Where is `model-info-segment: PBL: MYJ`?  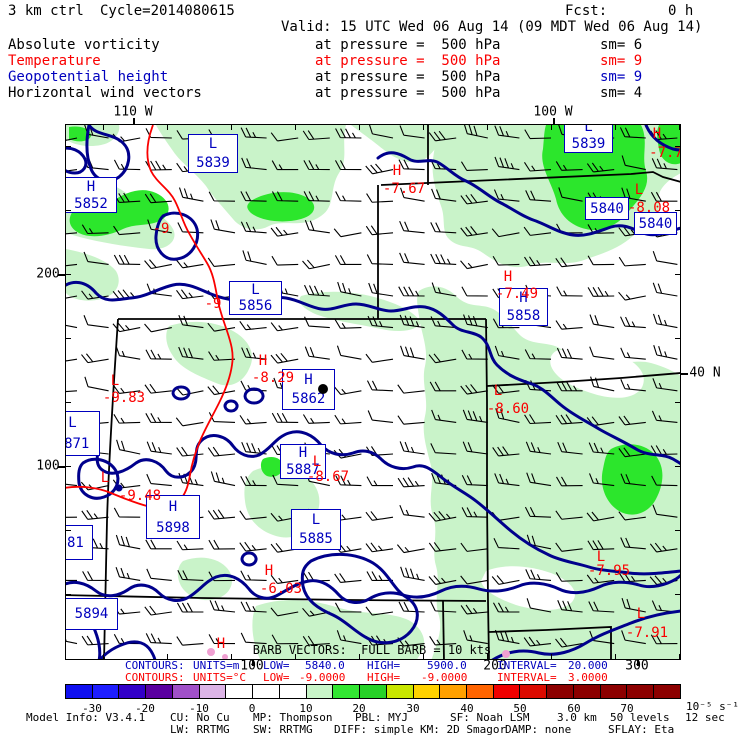 model-info-segment: PBL: MYJ is located at coordinates (381, 717).